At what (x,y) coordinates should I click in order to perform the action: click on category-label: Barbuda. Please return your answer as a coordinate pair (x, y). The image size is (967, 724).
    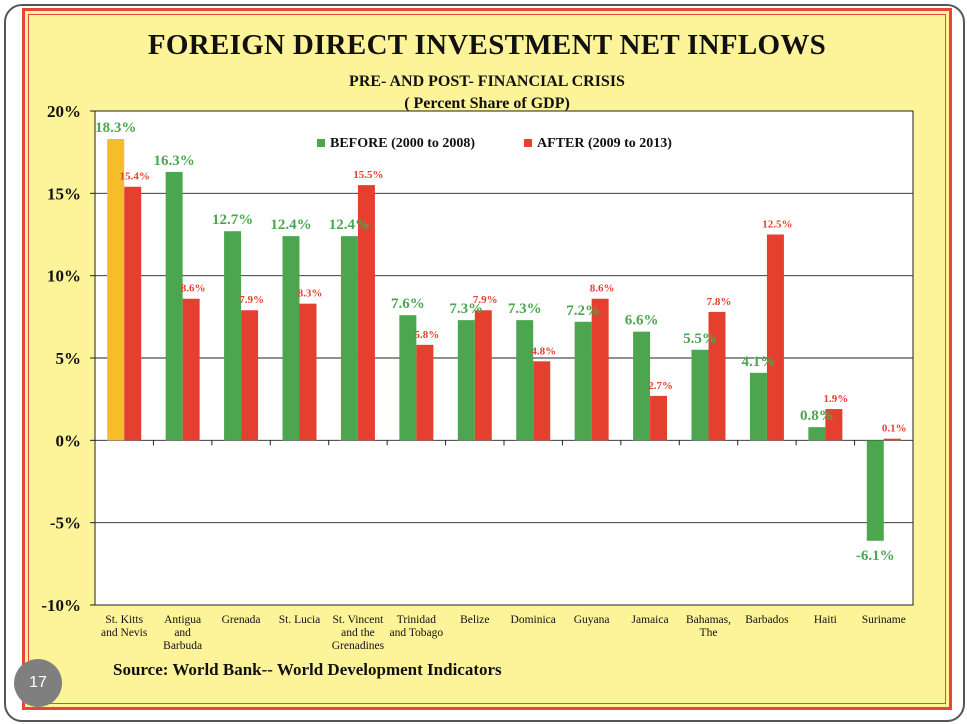
    Looking at the image, I should click on (182, 646).